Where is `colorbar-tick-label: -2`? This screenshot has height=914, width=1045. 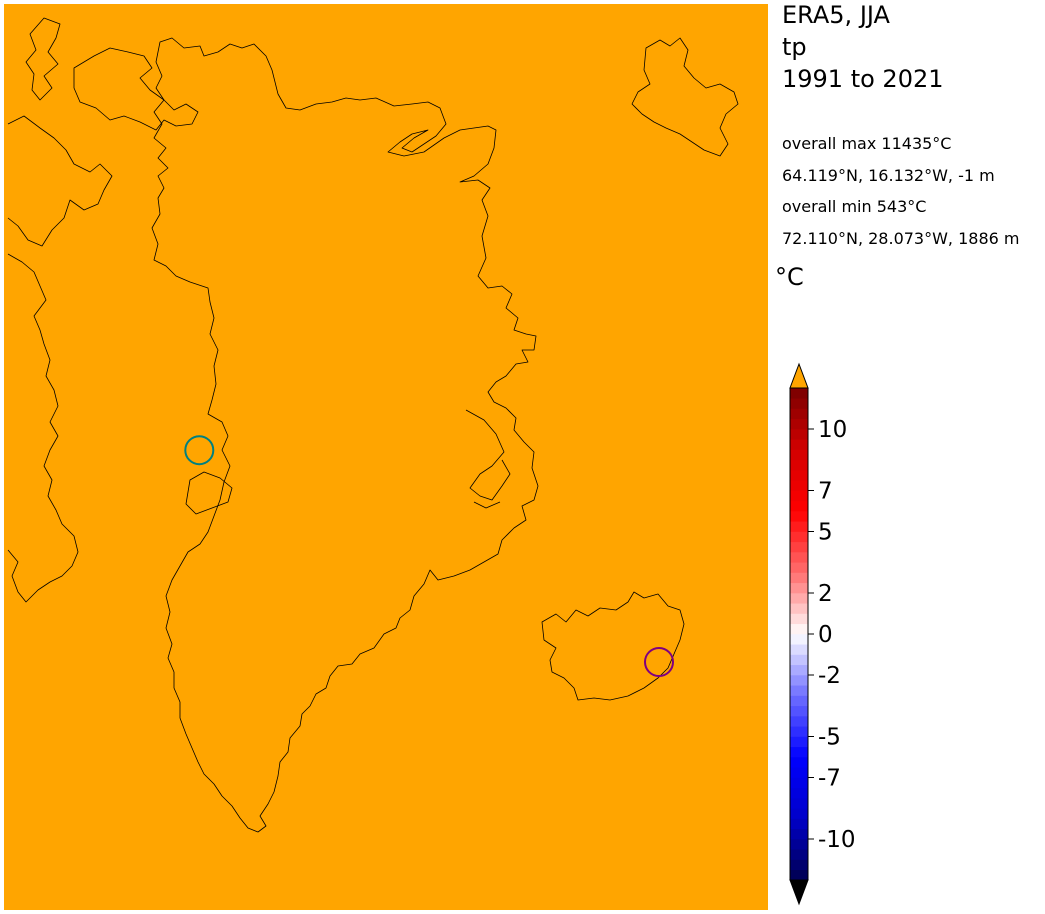
colorbar-tick-label: -2 is located at coordinates (829, 676).